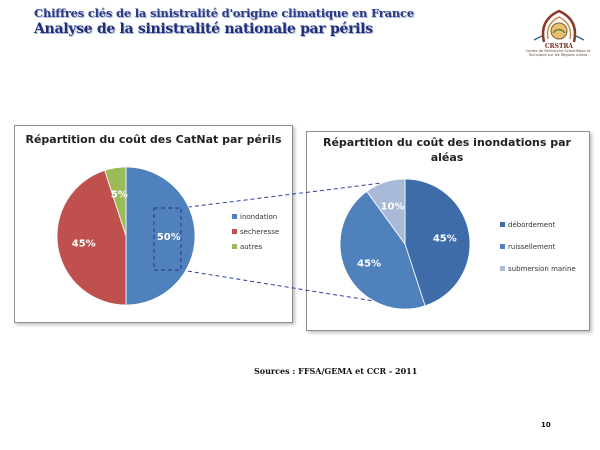 Image resolution: width=600 pixels, height=450 pixels. Describe the element at coordinates (119, 195) in the screenshot. I see `pie1-data-label-2: 5%` at that location.